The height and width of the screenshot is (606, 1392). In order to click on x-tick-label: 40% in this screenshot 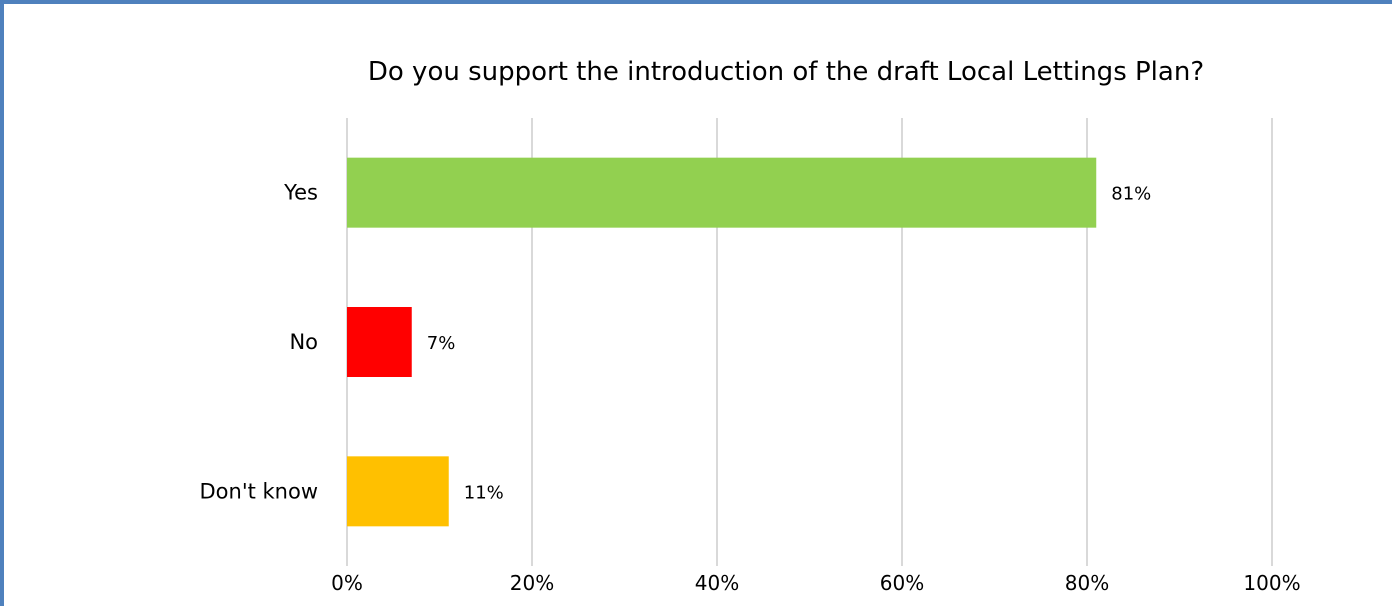, I will do `click(717, 583)`.